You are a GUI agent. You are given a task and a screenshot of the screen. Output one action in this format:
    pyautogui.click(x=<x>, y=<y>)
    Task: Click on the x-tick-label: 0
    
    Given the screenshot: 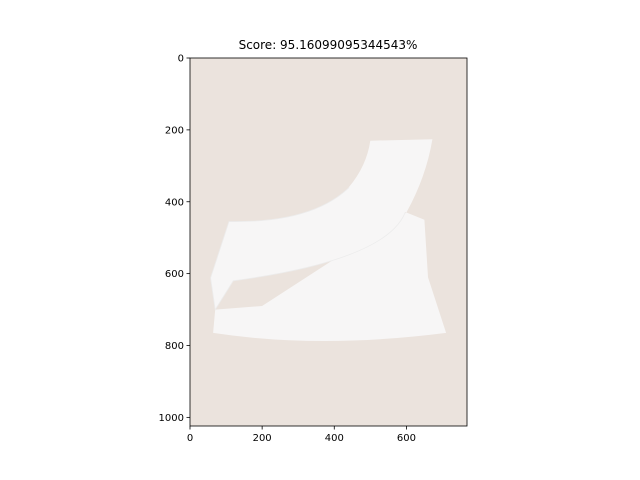 What is the action you would take?
    pyautogui.click(x=190, y=438)
    